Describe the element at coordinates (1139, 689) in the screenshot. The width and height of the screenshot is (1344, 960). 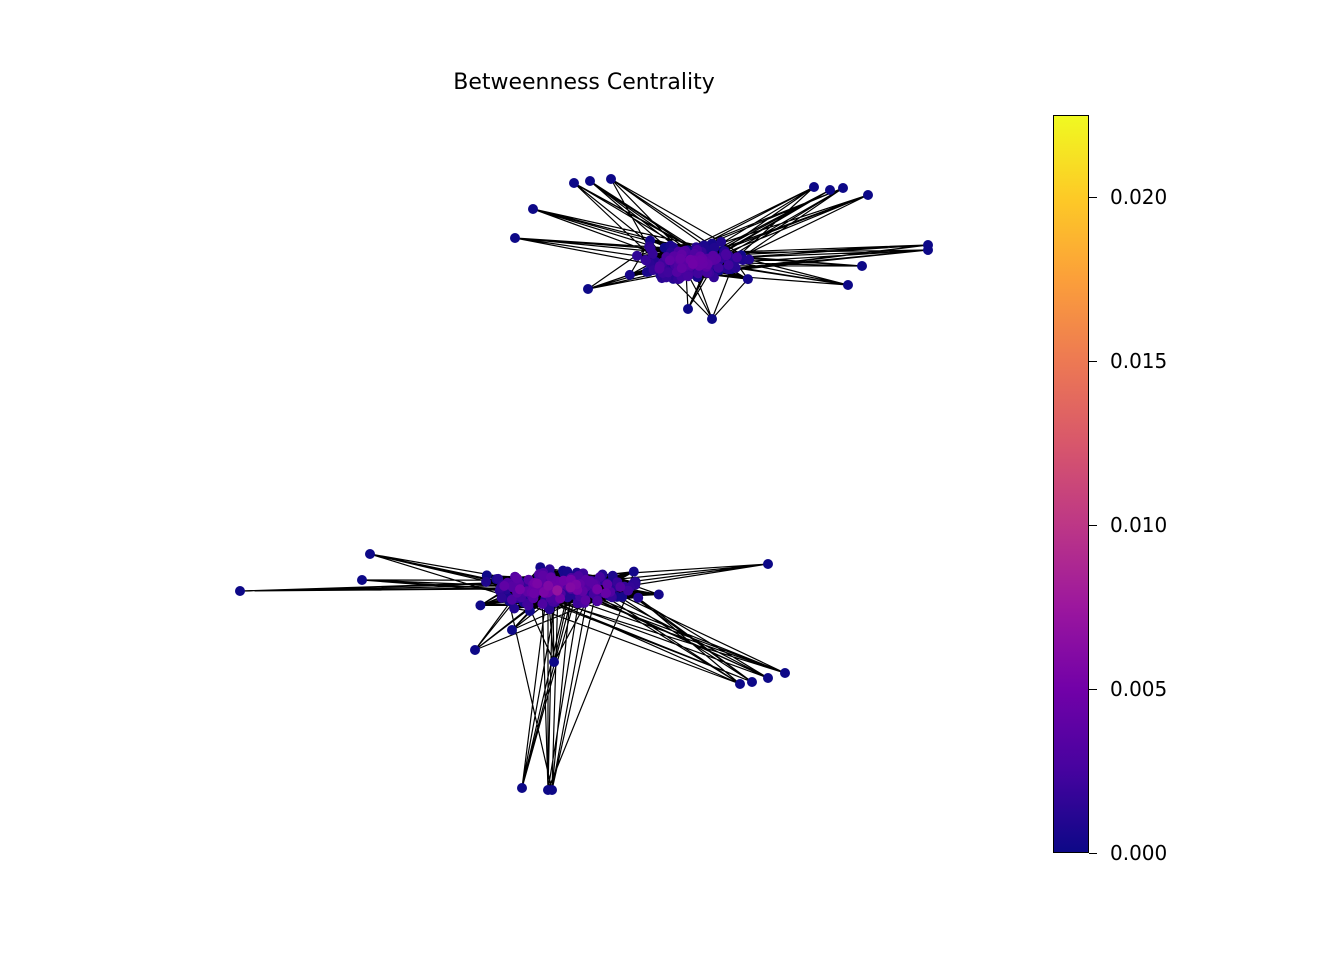
I see `colorbar-tick-label: 0.005` at that location.